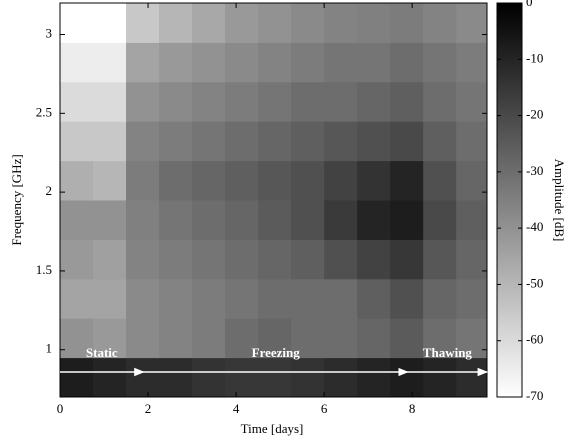  What do you see at coordinates (49, 190) in the screenshot?
I see `y-tick-label: 2` at bounding box center [49, 190].